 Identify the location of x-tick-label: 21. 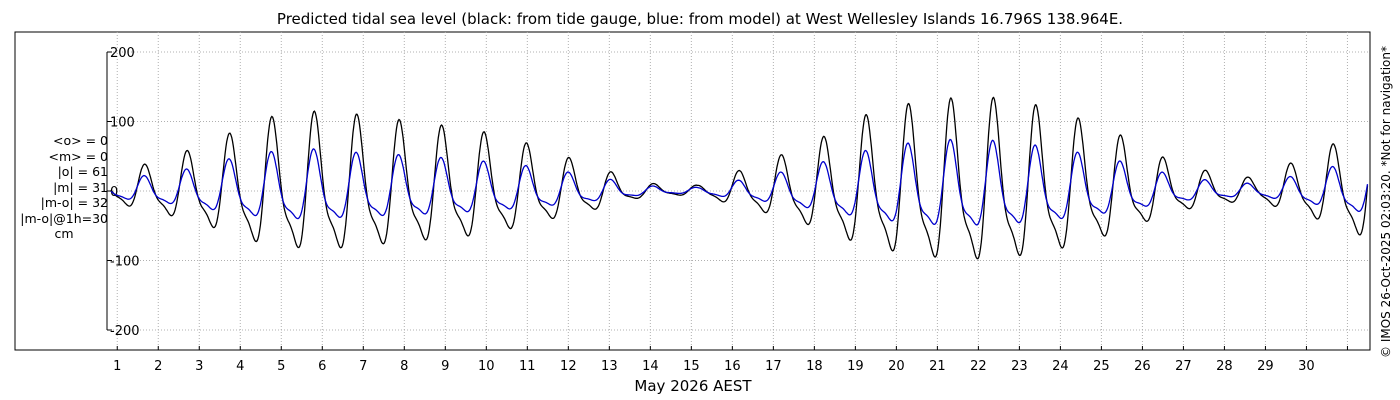
(937, 366).